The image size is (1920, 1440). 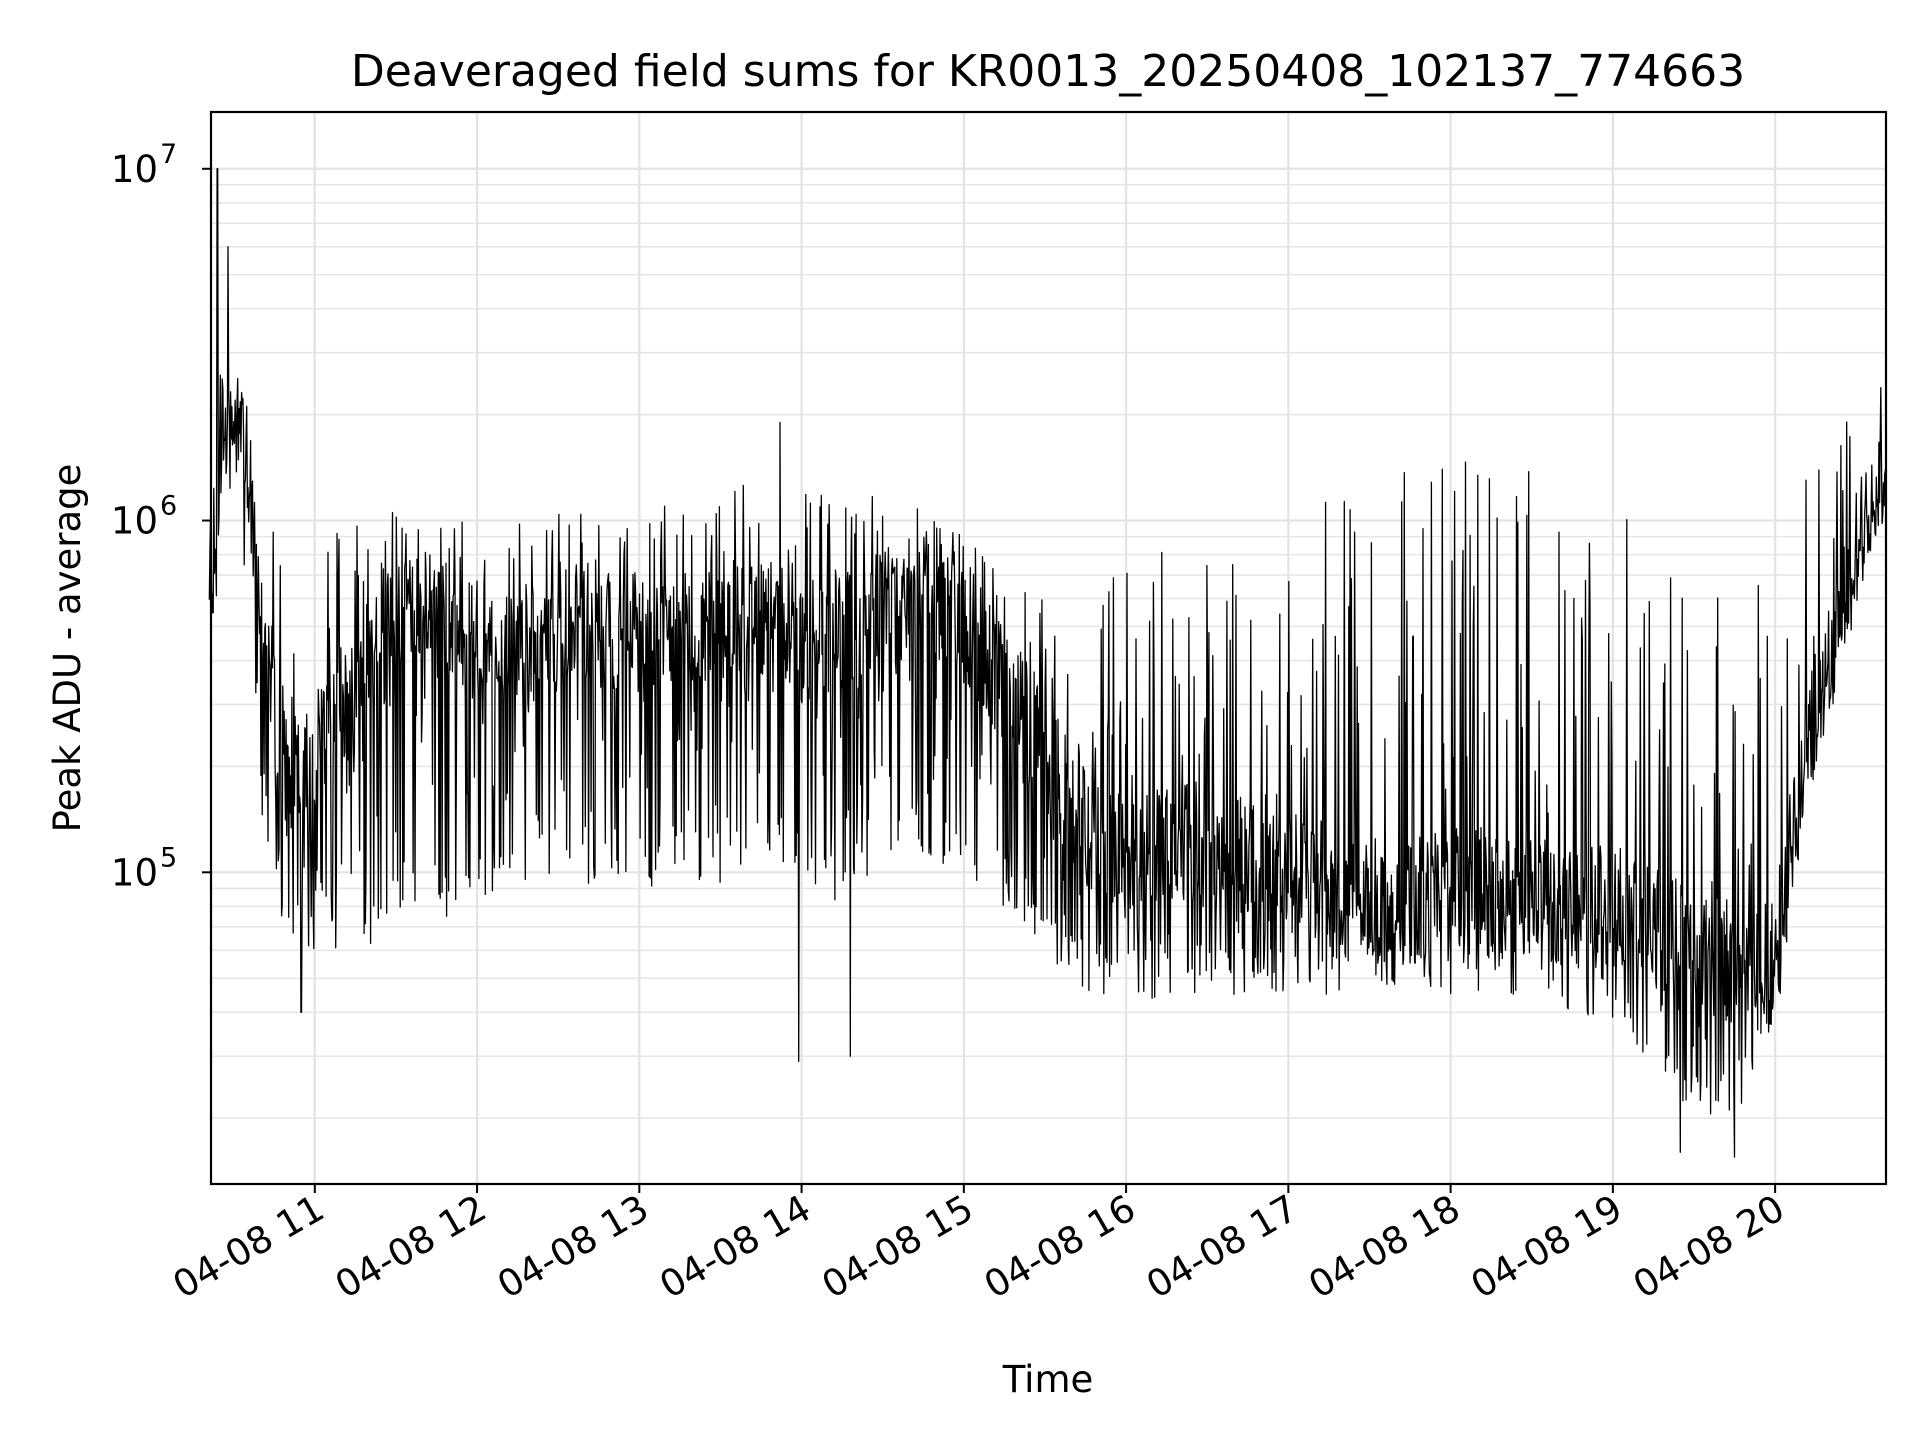 What do you see at coordinates (168, 506) in the screenshot?
I see `y-tick-exponent: 6` at bounding box center [168, 506].